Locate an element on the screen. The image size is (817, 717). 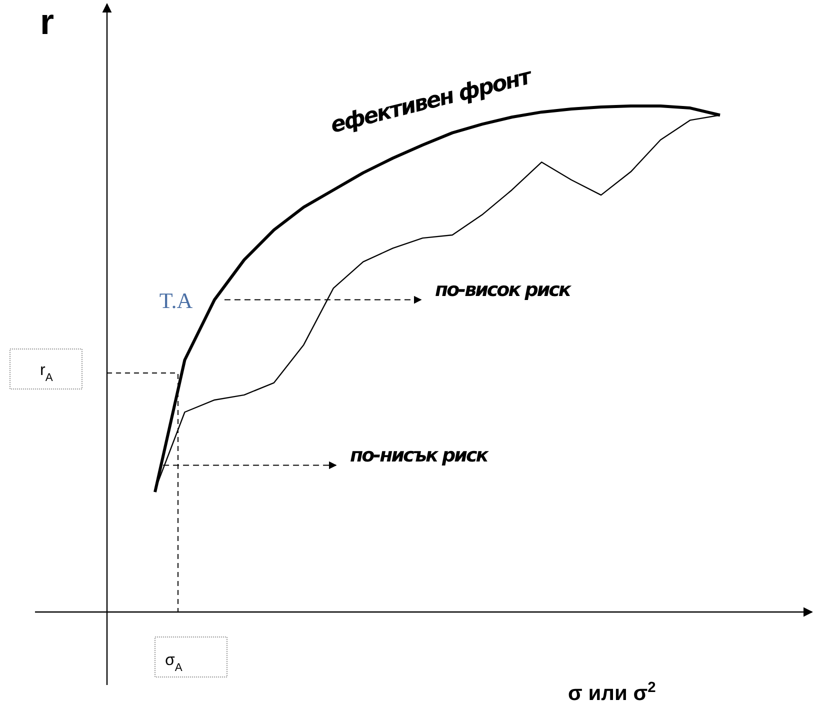
y-axis-title: r is located at coordinates (47, 21).